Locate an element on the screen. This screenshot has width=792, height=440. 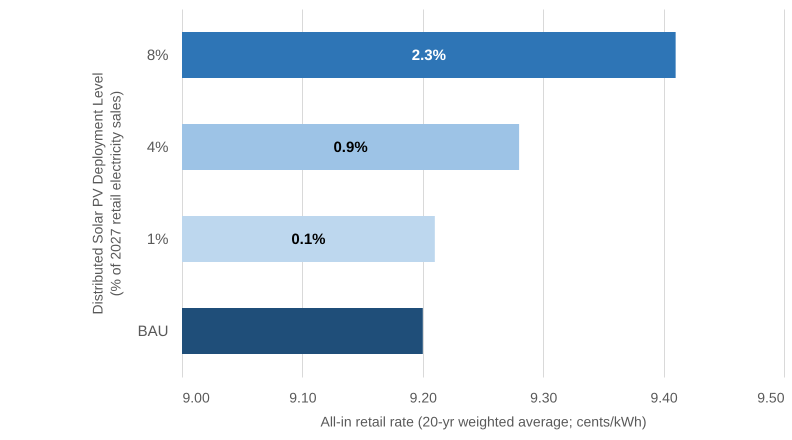
x-tick-label: 9.30 is located at coordinates (544, 398).